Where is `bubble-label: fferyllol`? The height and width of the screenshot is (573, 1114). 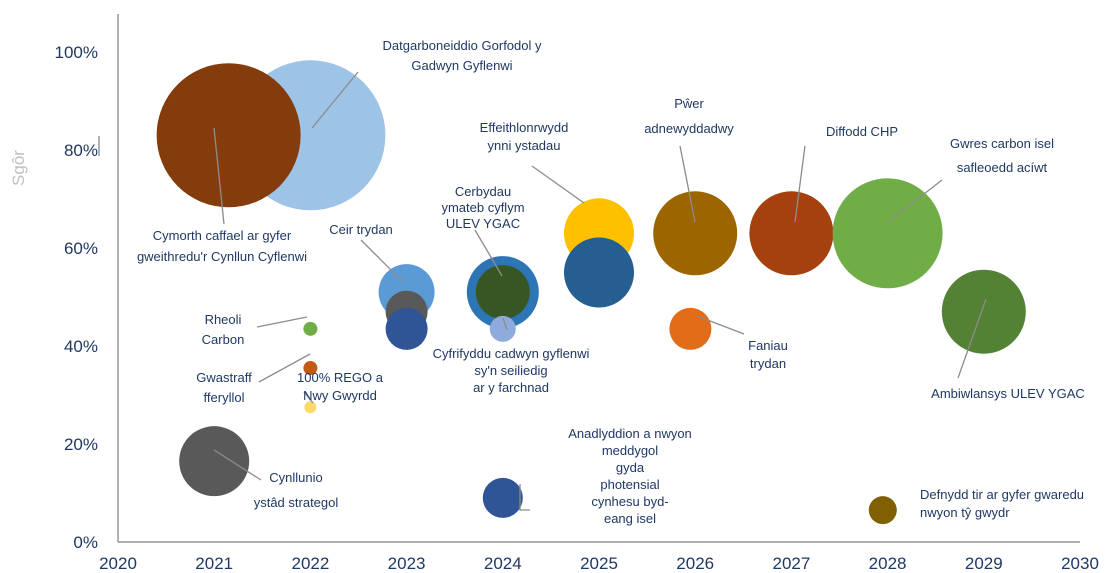 bubble-label: fferyllol is located at coordinates (224, 397).